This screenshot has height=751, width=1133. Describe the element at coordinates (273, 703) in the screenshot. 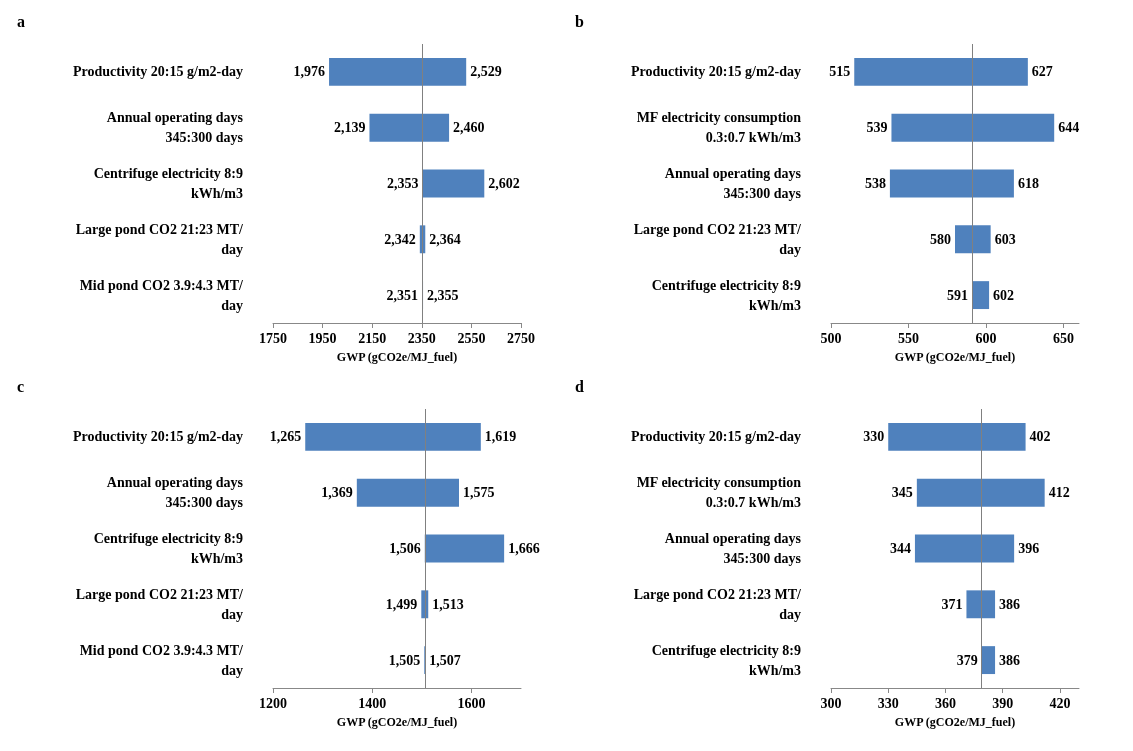

I see `x-tick-label: 1200` at that location.